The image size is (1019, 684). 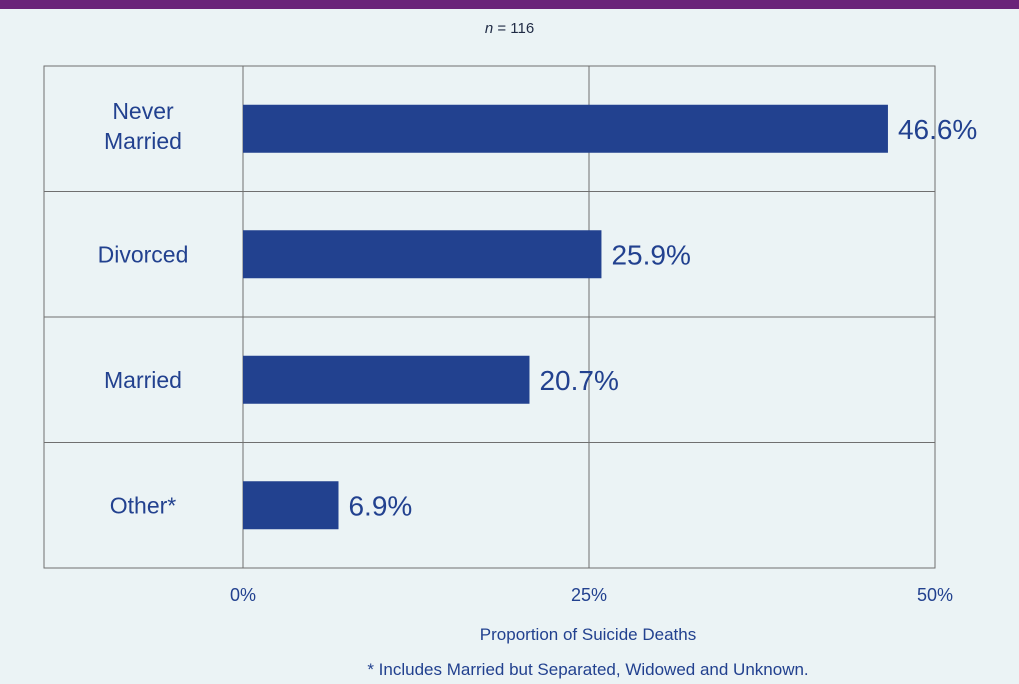 I want to click on sample-size-value: = 116, so click(x=514, y=28).